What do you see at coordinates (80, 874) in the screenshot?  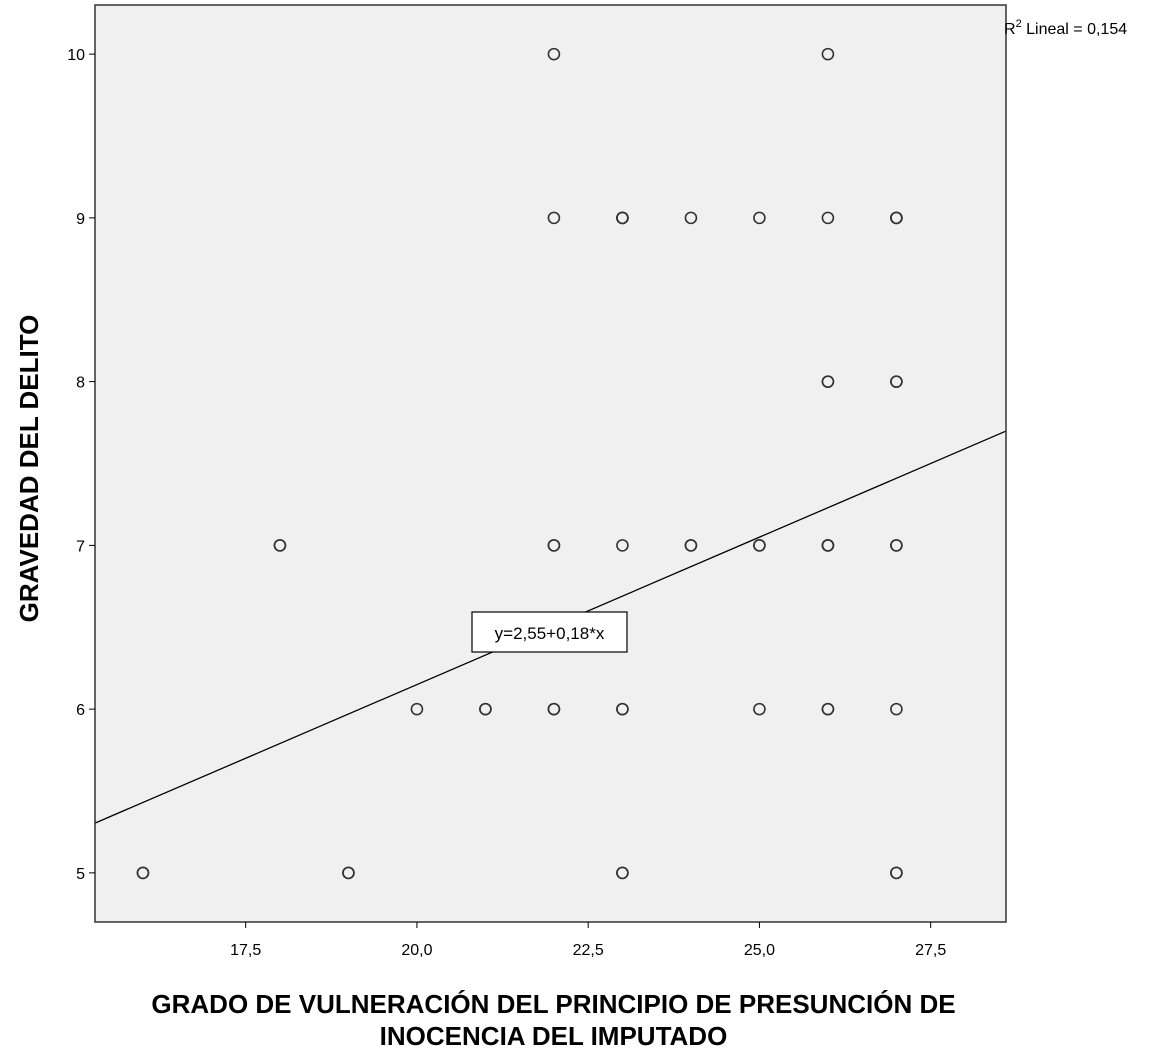 I see `y-tick-label: 5` at bounding box center [80, 874].